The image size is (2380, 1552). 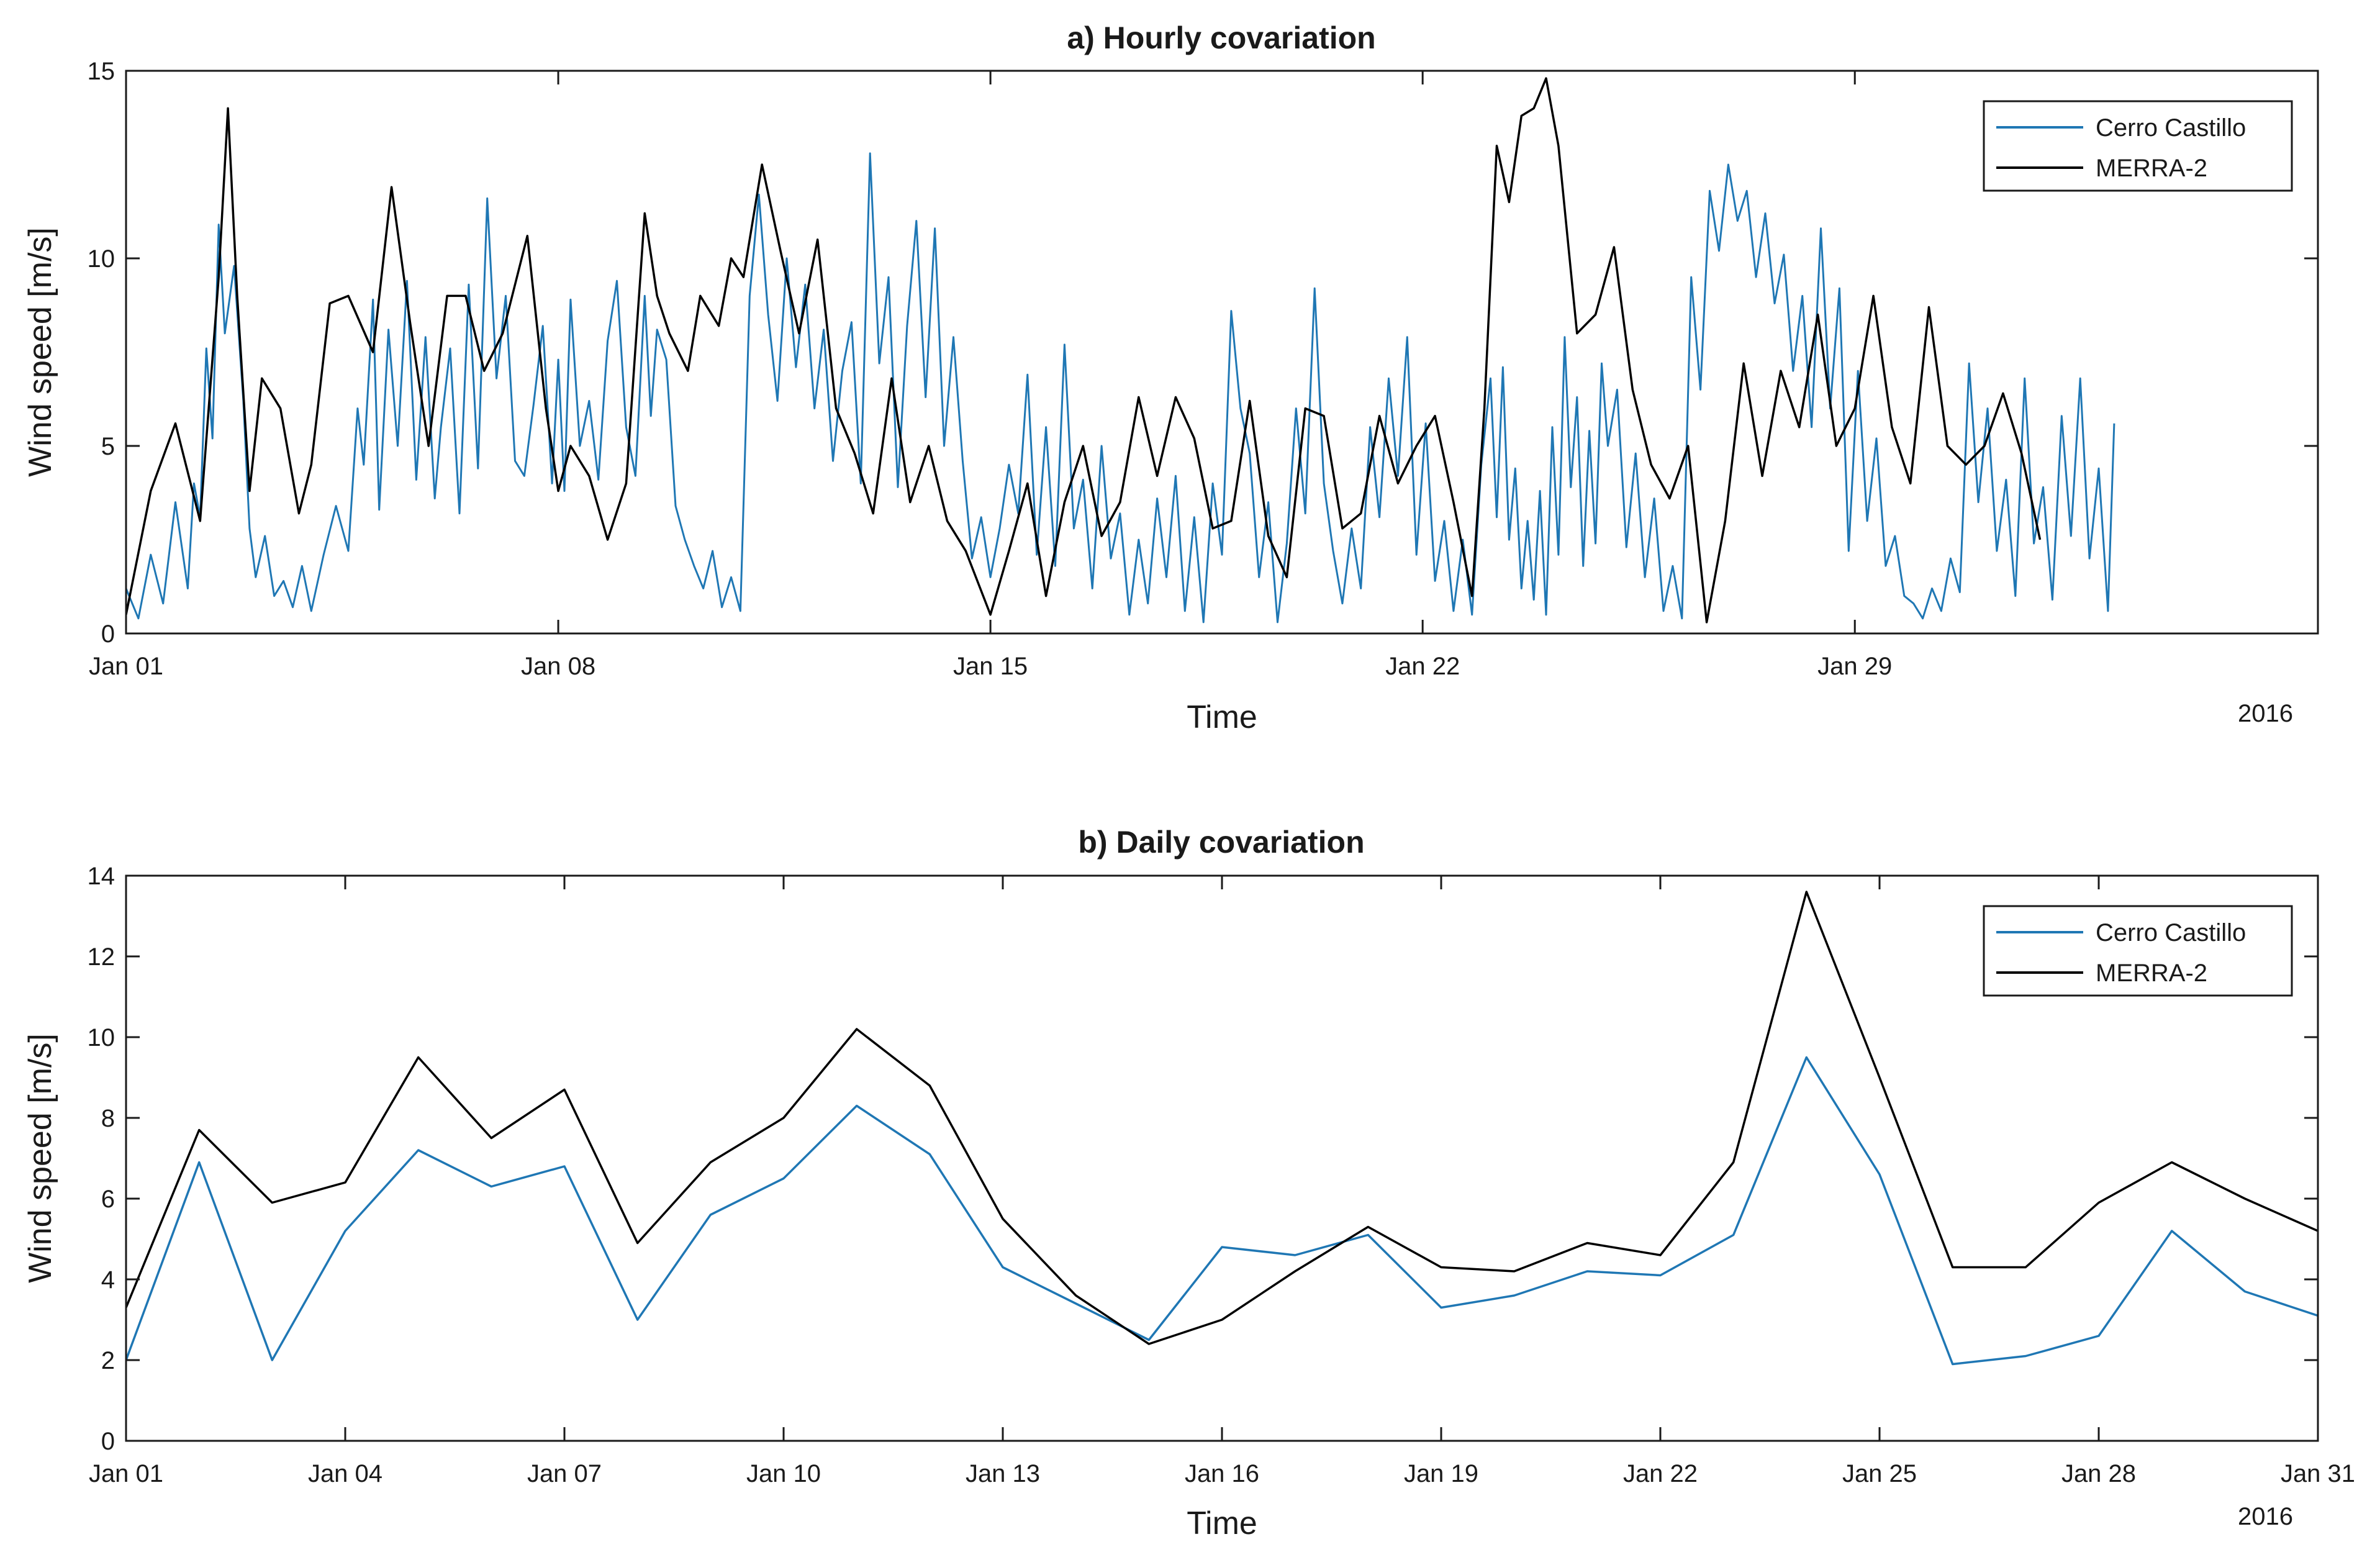 I want to click on legend-box-hourly, so click(x=2138, y=146).